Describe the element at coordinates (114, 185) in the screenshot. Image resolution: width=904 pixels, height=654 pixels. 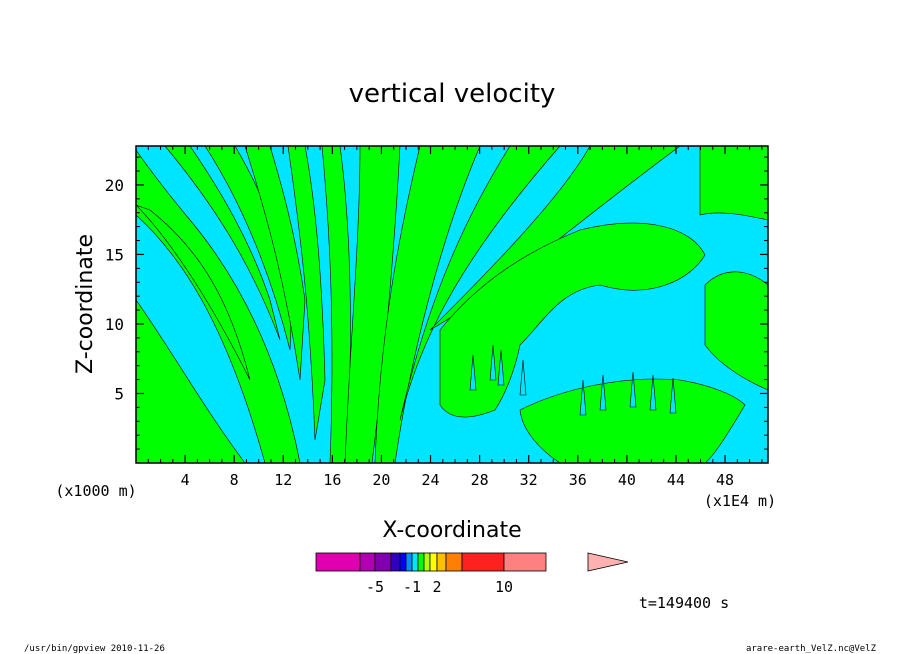
I see `y-tick-label: 20` at that location.